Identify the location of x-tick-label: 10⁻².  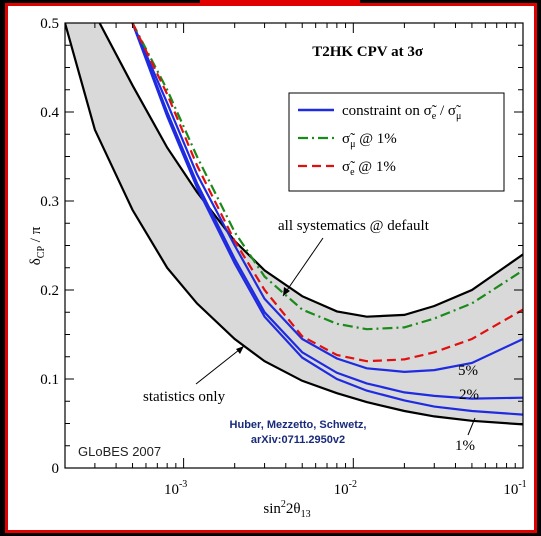
(345, 488).